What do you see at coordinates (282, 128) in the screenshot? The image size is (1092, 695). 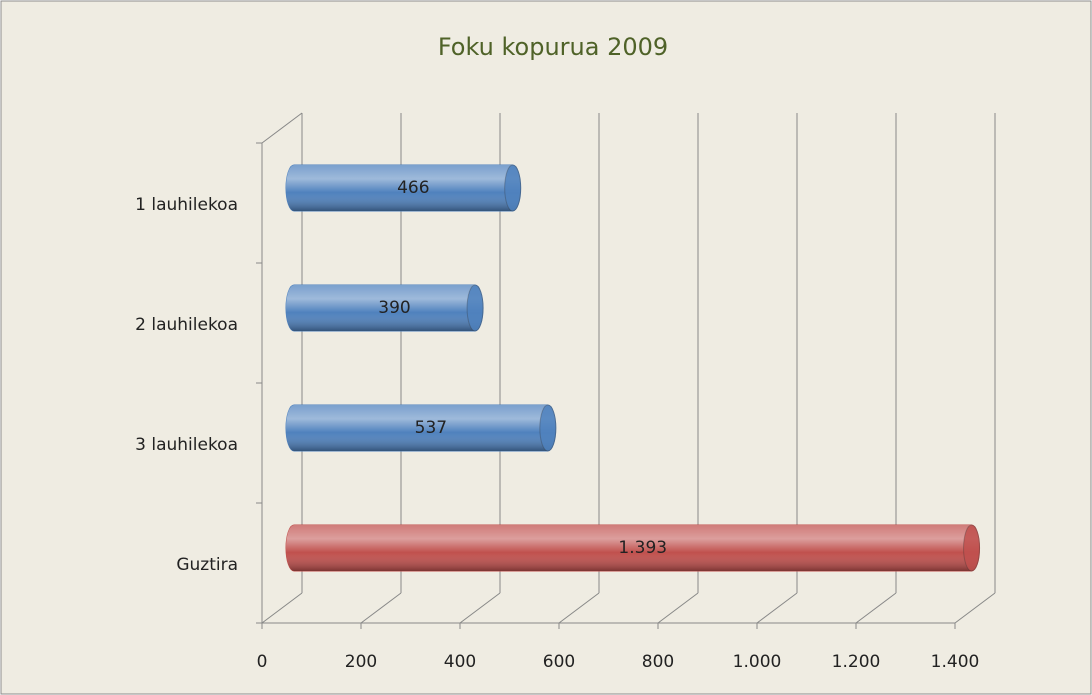 I see `axis-wall` at bounding box center [282, 128].